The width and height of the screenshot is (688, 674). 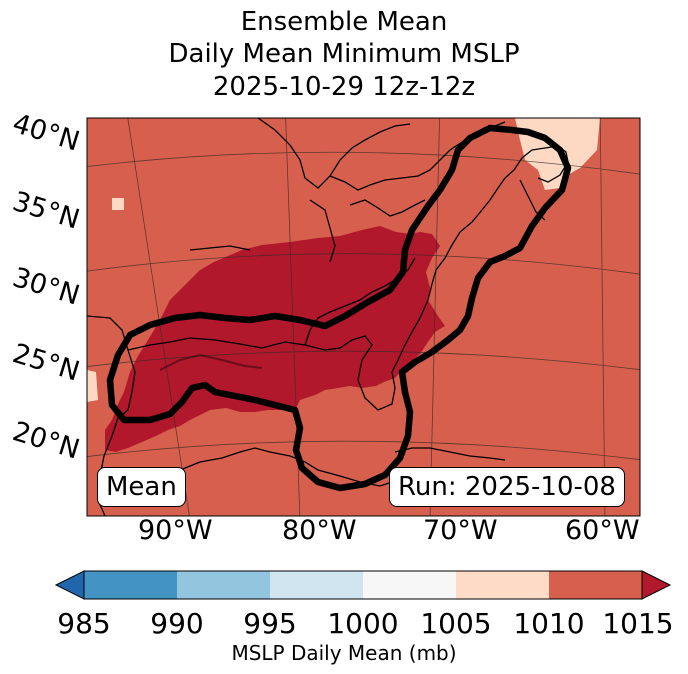 What do you see at coordinates (84, 623) in the screenshot?
I see `colorbar-tick-985: 985` at bounding box center [84, 623].